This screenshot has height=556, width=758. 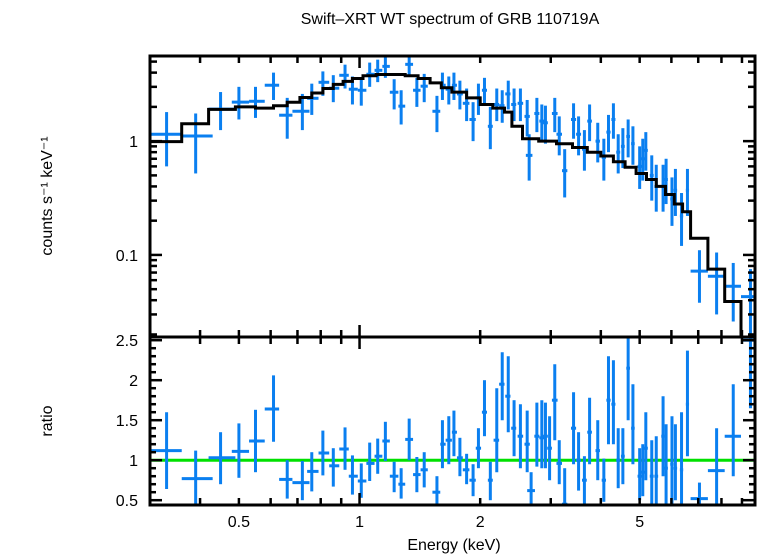 I want to click on x-tick-label: 1, so click(x=359, y=522).